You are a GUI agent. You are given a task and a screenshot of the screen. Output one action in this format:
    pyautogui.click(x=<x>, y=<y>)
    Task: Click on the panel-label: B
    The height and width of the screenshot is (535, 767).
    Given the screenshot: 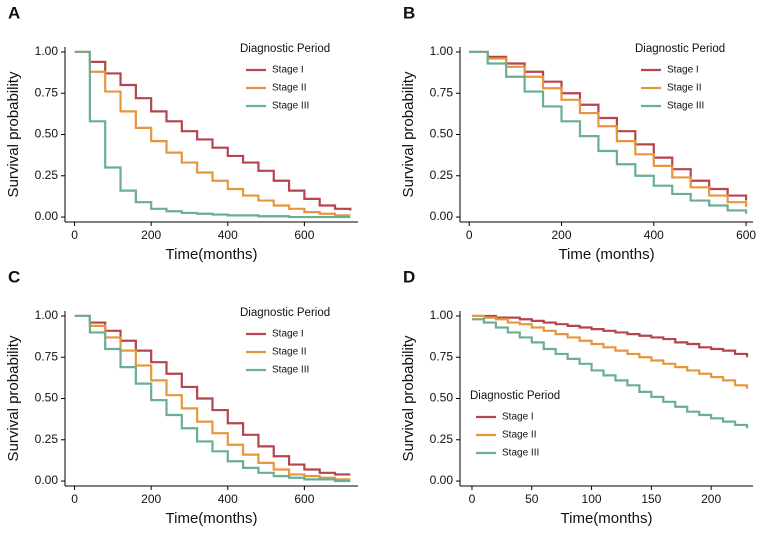 What is the action you would take?
    pyautogui.click(x=409, y=12)
    